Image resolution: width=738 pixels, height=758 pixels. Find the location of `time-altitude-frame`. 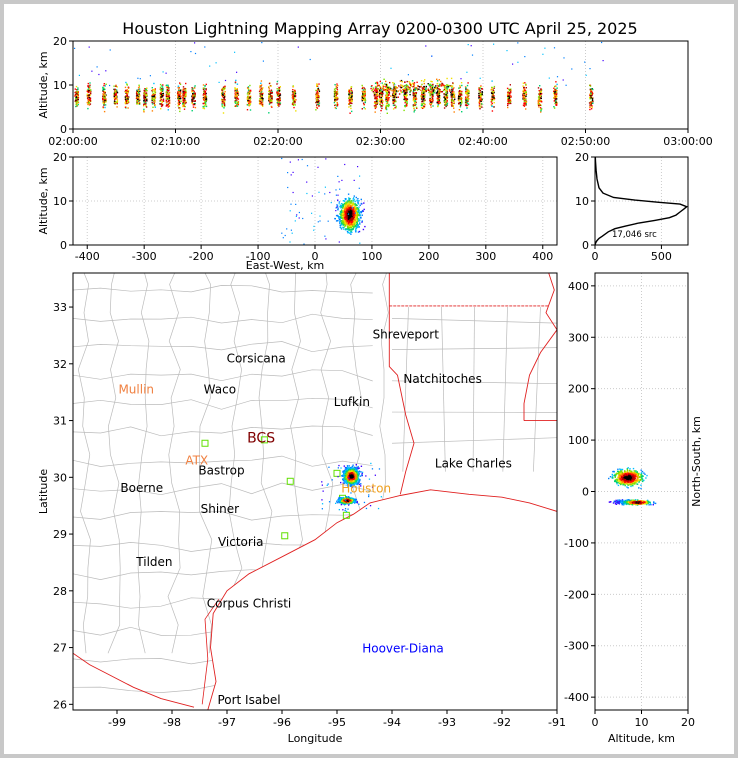

time-altitude-frame is located at coordinates (380, 85).